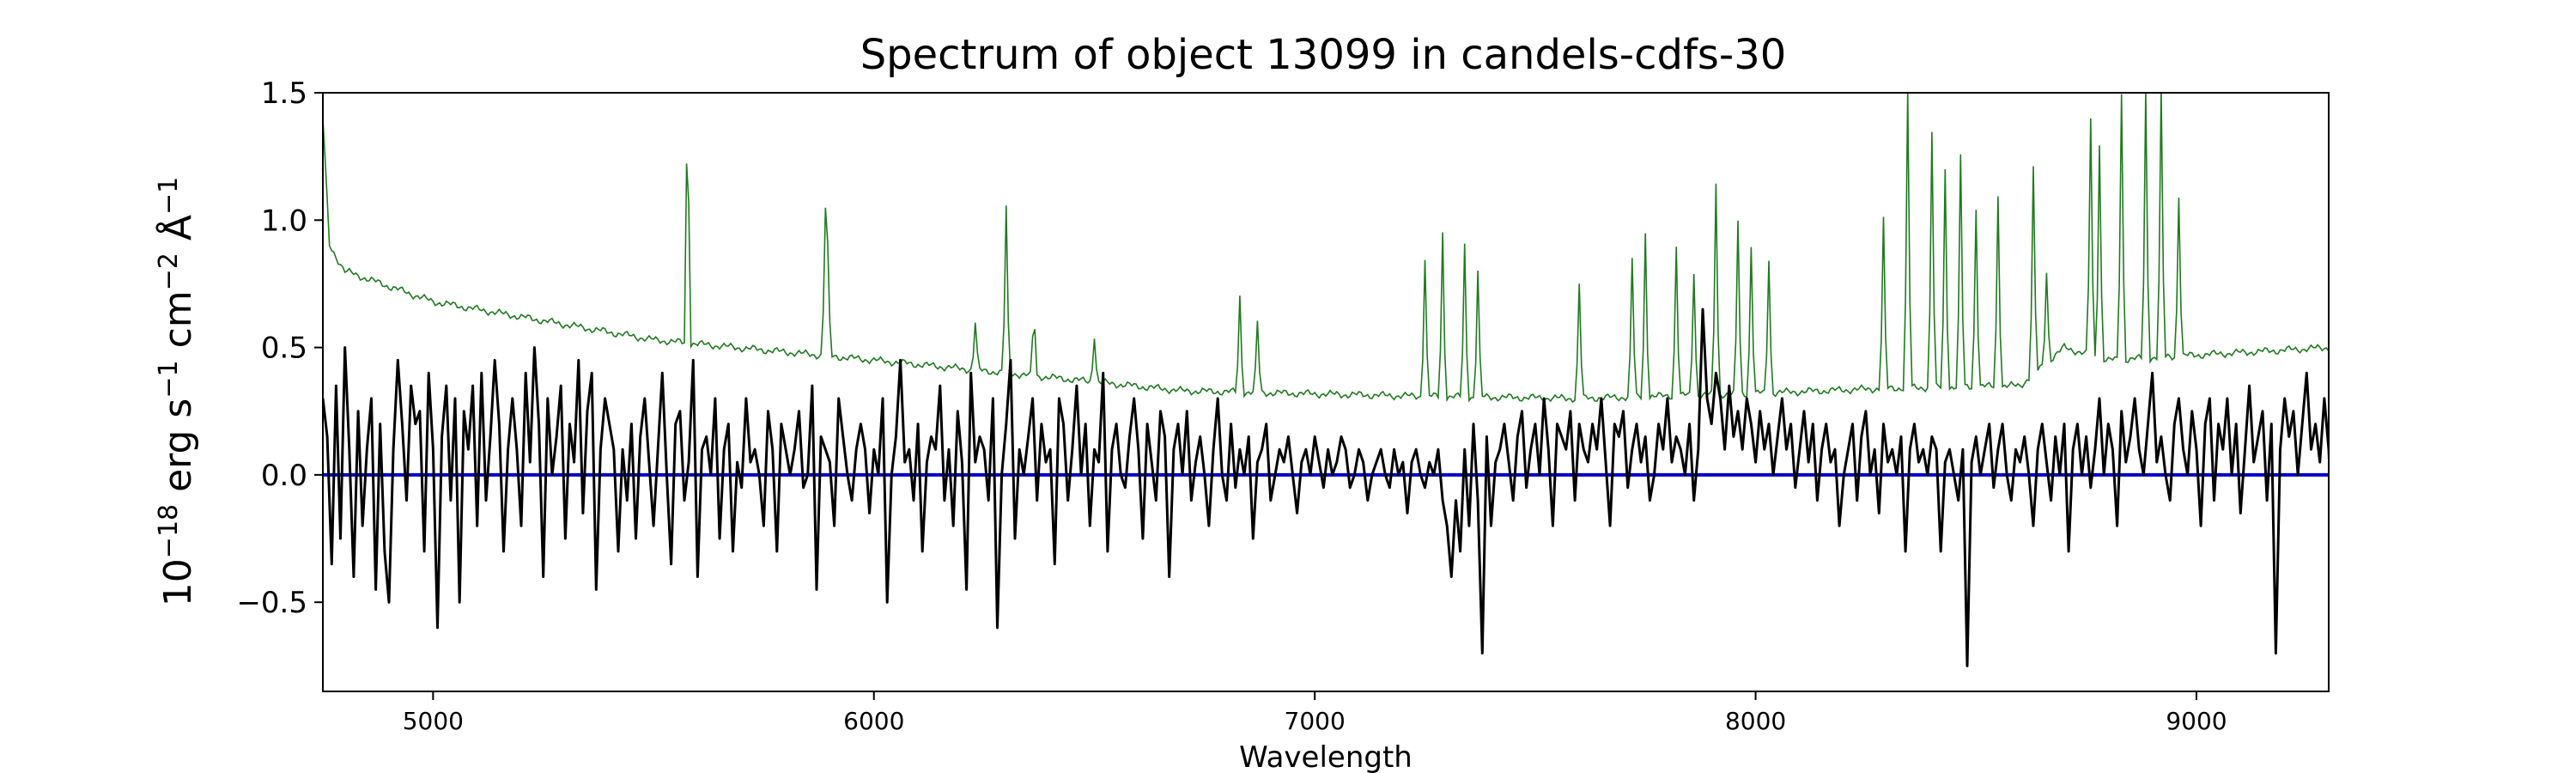  Describe the element at coordinates (874, 721) in the screenshot. I see `x-tick-label: 6000` at that location.